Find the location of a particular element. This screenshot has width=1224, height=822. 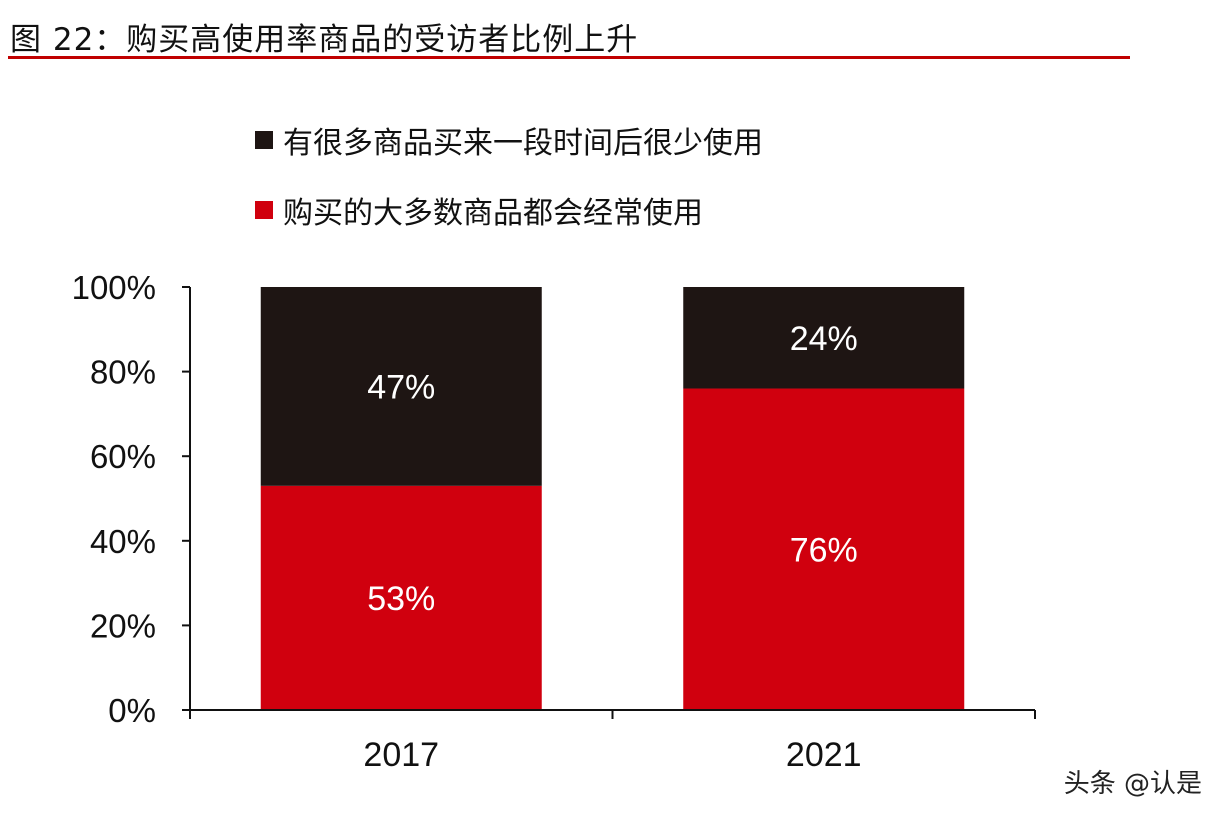

chart-title: 图 22：购买高使用率商品的受访者比例上升 is located at coordinates (324, 40).